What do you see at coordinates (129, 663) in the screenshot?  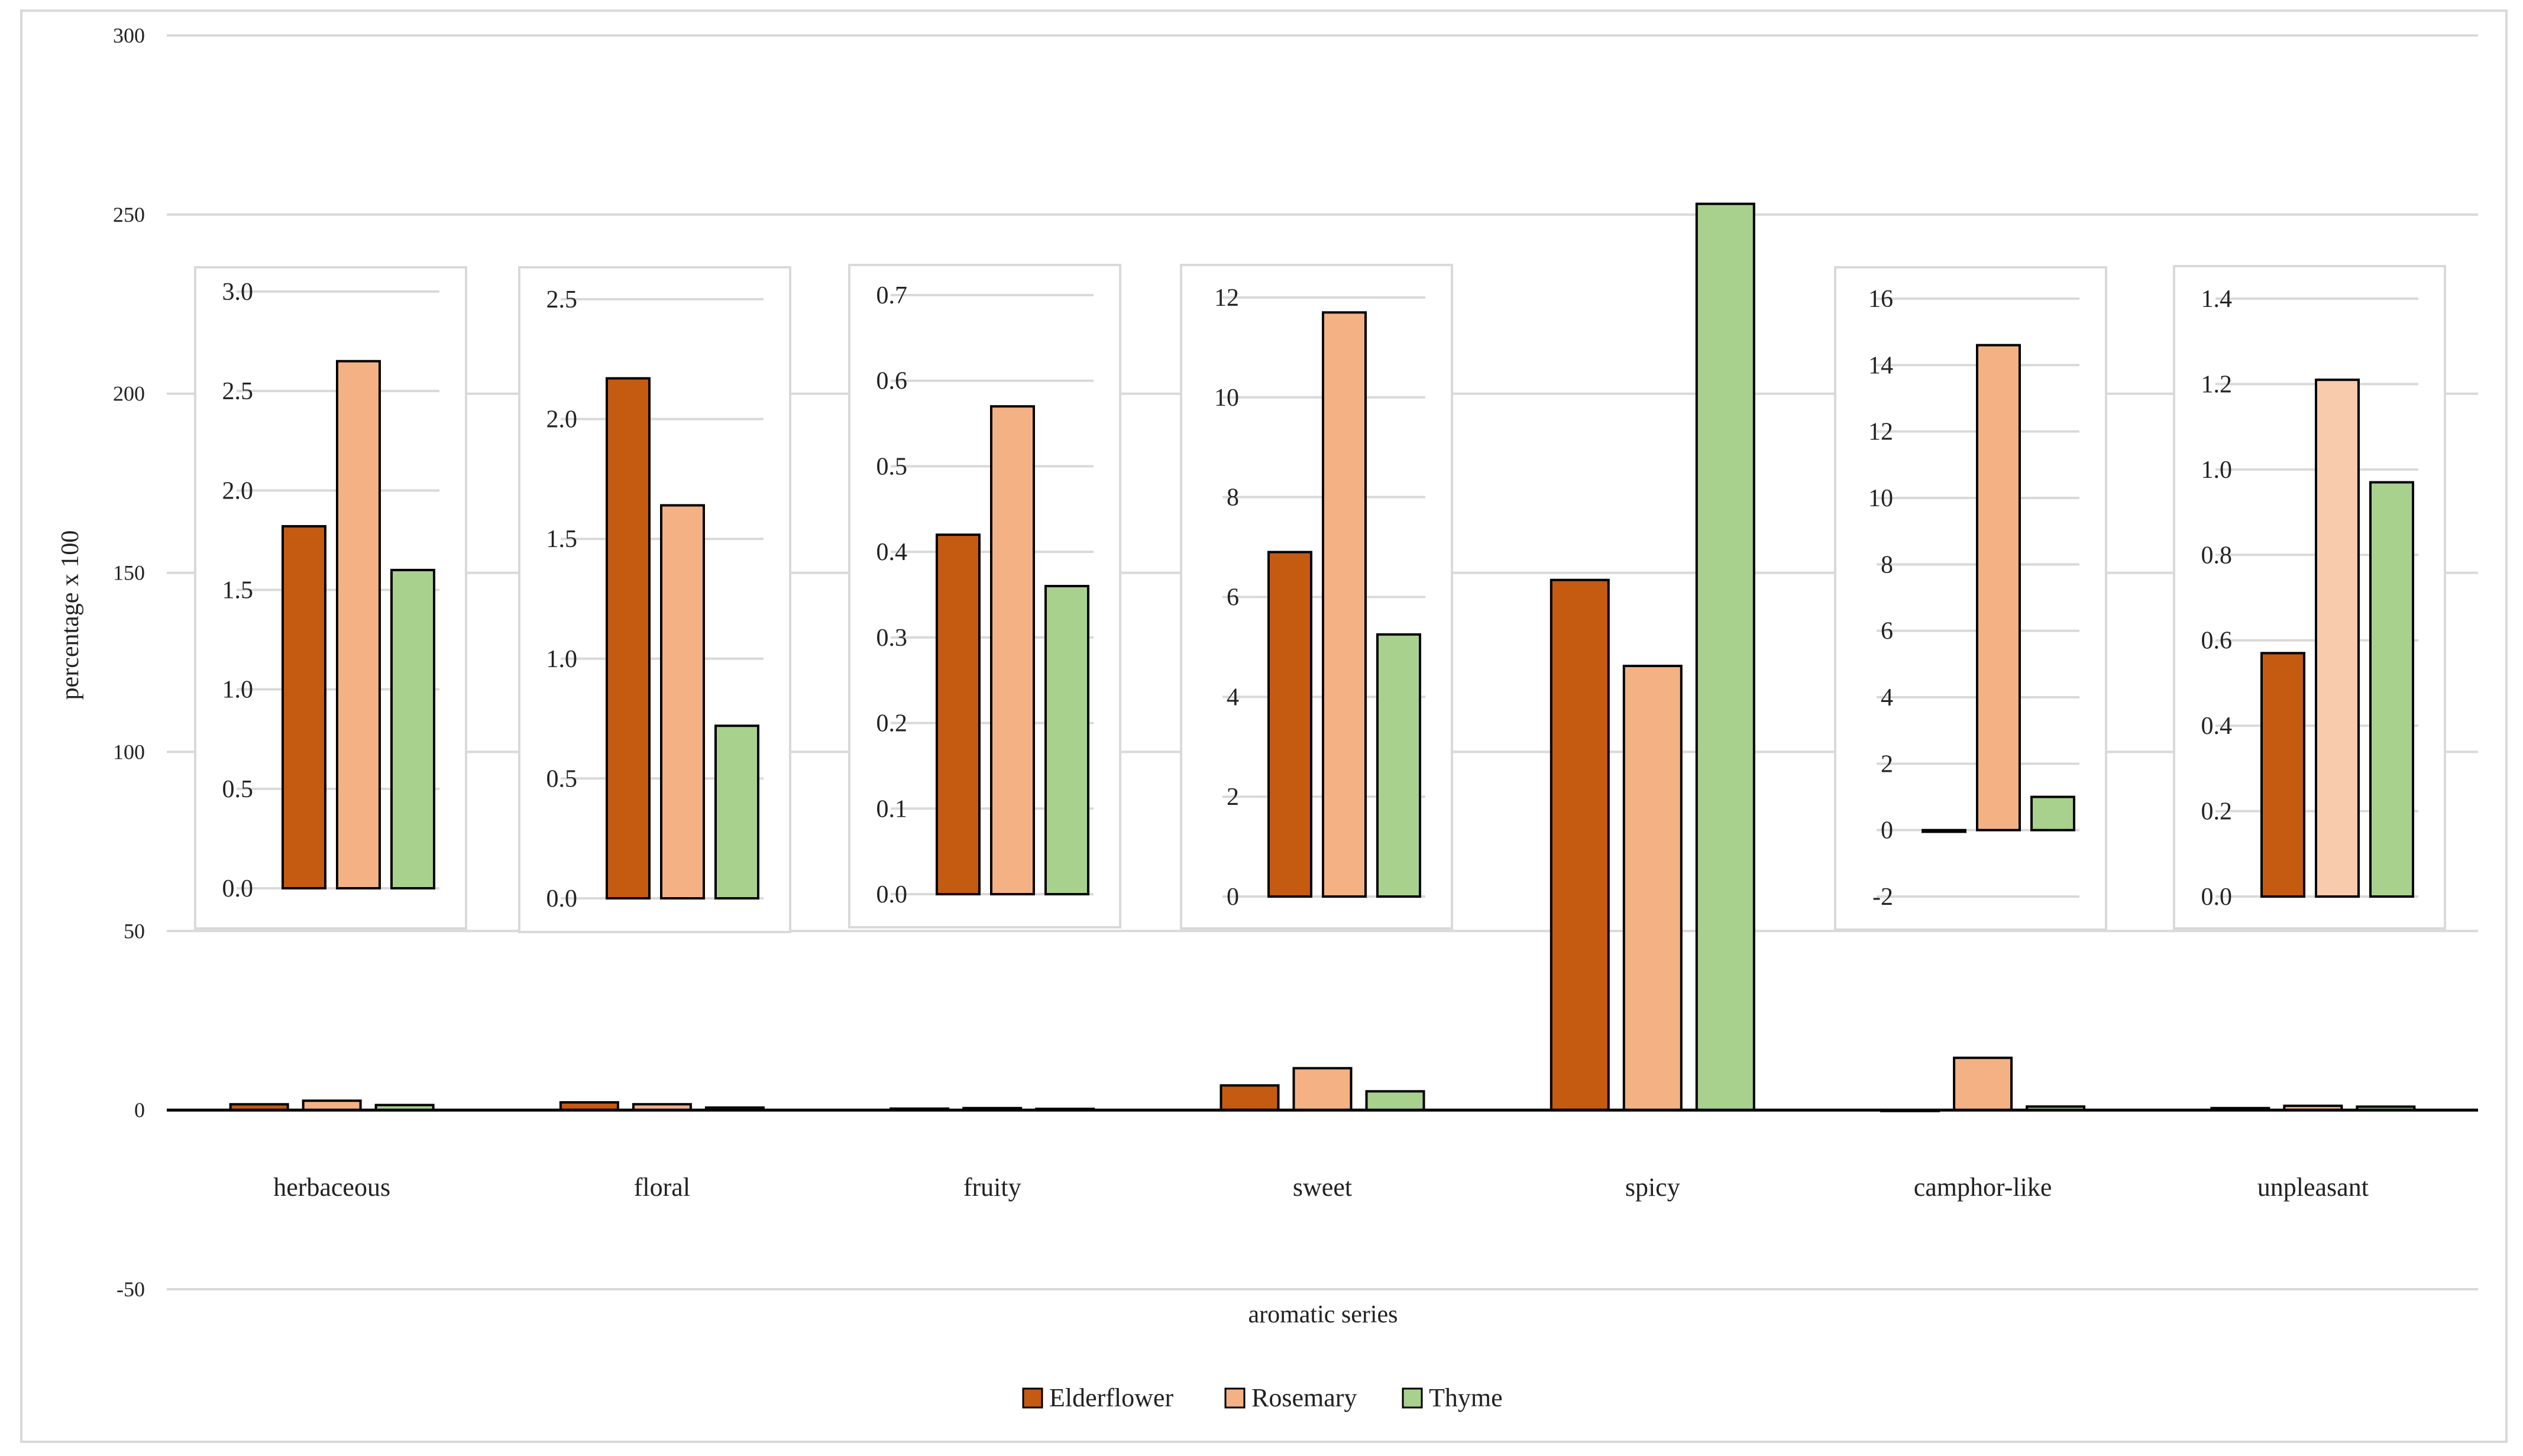 I see `y-axis-ticks: -50 0 50 100 150 200 250 300` at bounding box center [129, 663].